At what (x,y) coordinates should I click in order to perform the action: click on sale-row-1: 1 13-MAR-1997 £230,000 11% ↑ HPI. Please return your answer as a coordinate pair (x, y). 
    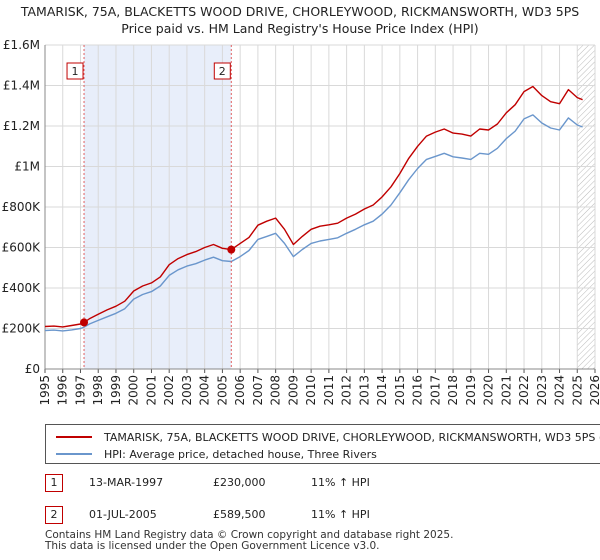
    Looking at the image, I should click on (315, 484).